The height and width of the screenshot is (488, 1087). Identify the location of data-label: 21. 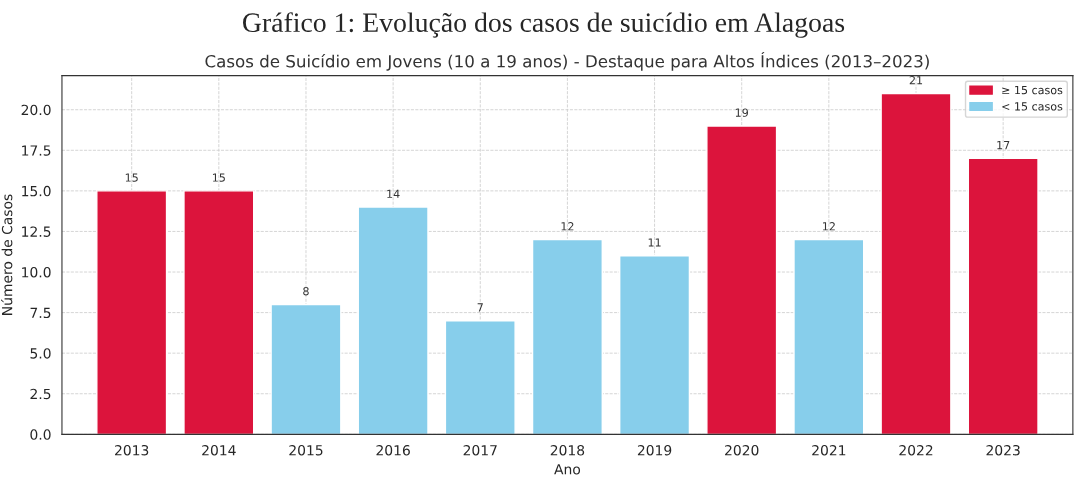
(916, 80).